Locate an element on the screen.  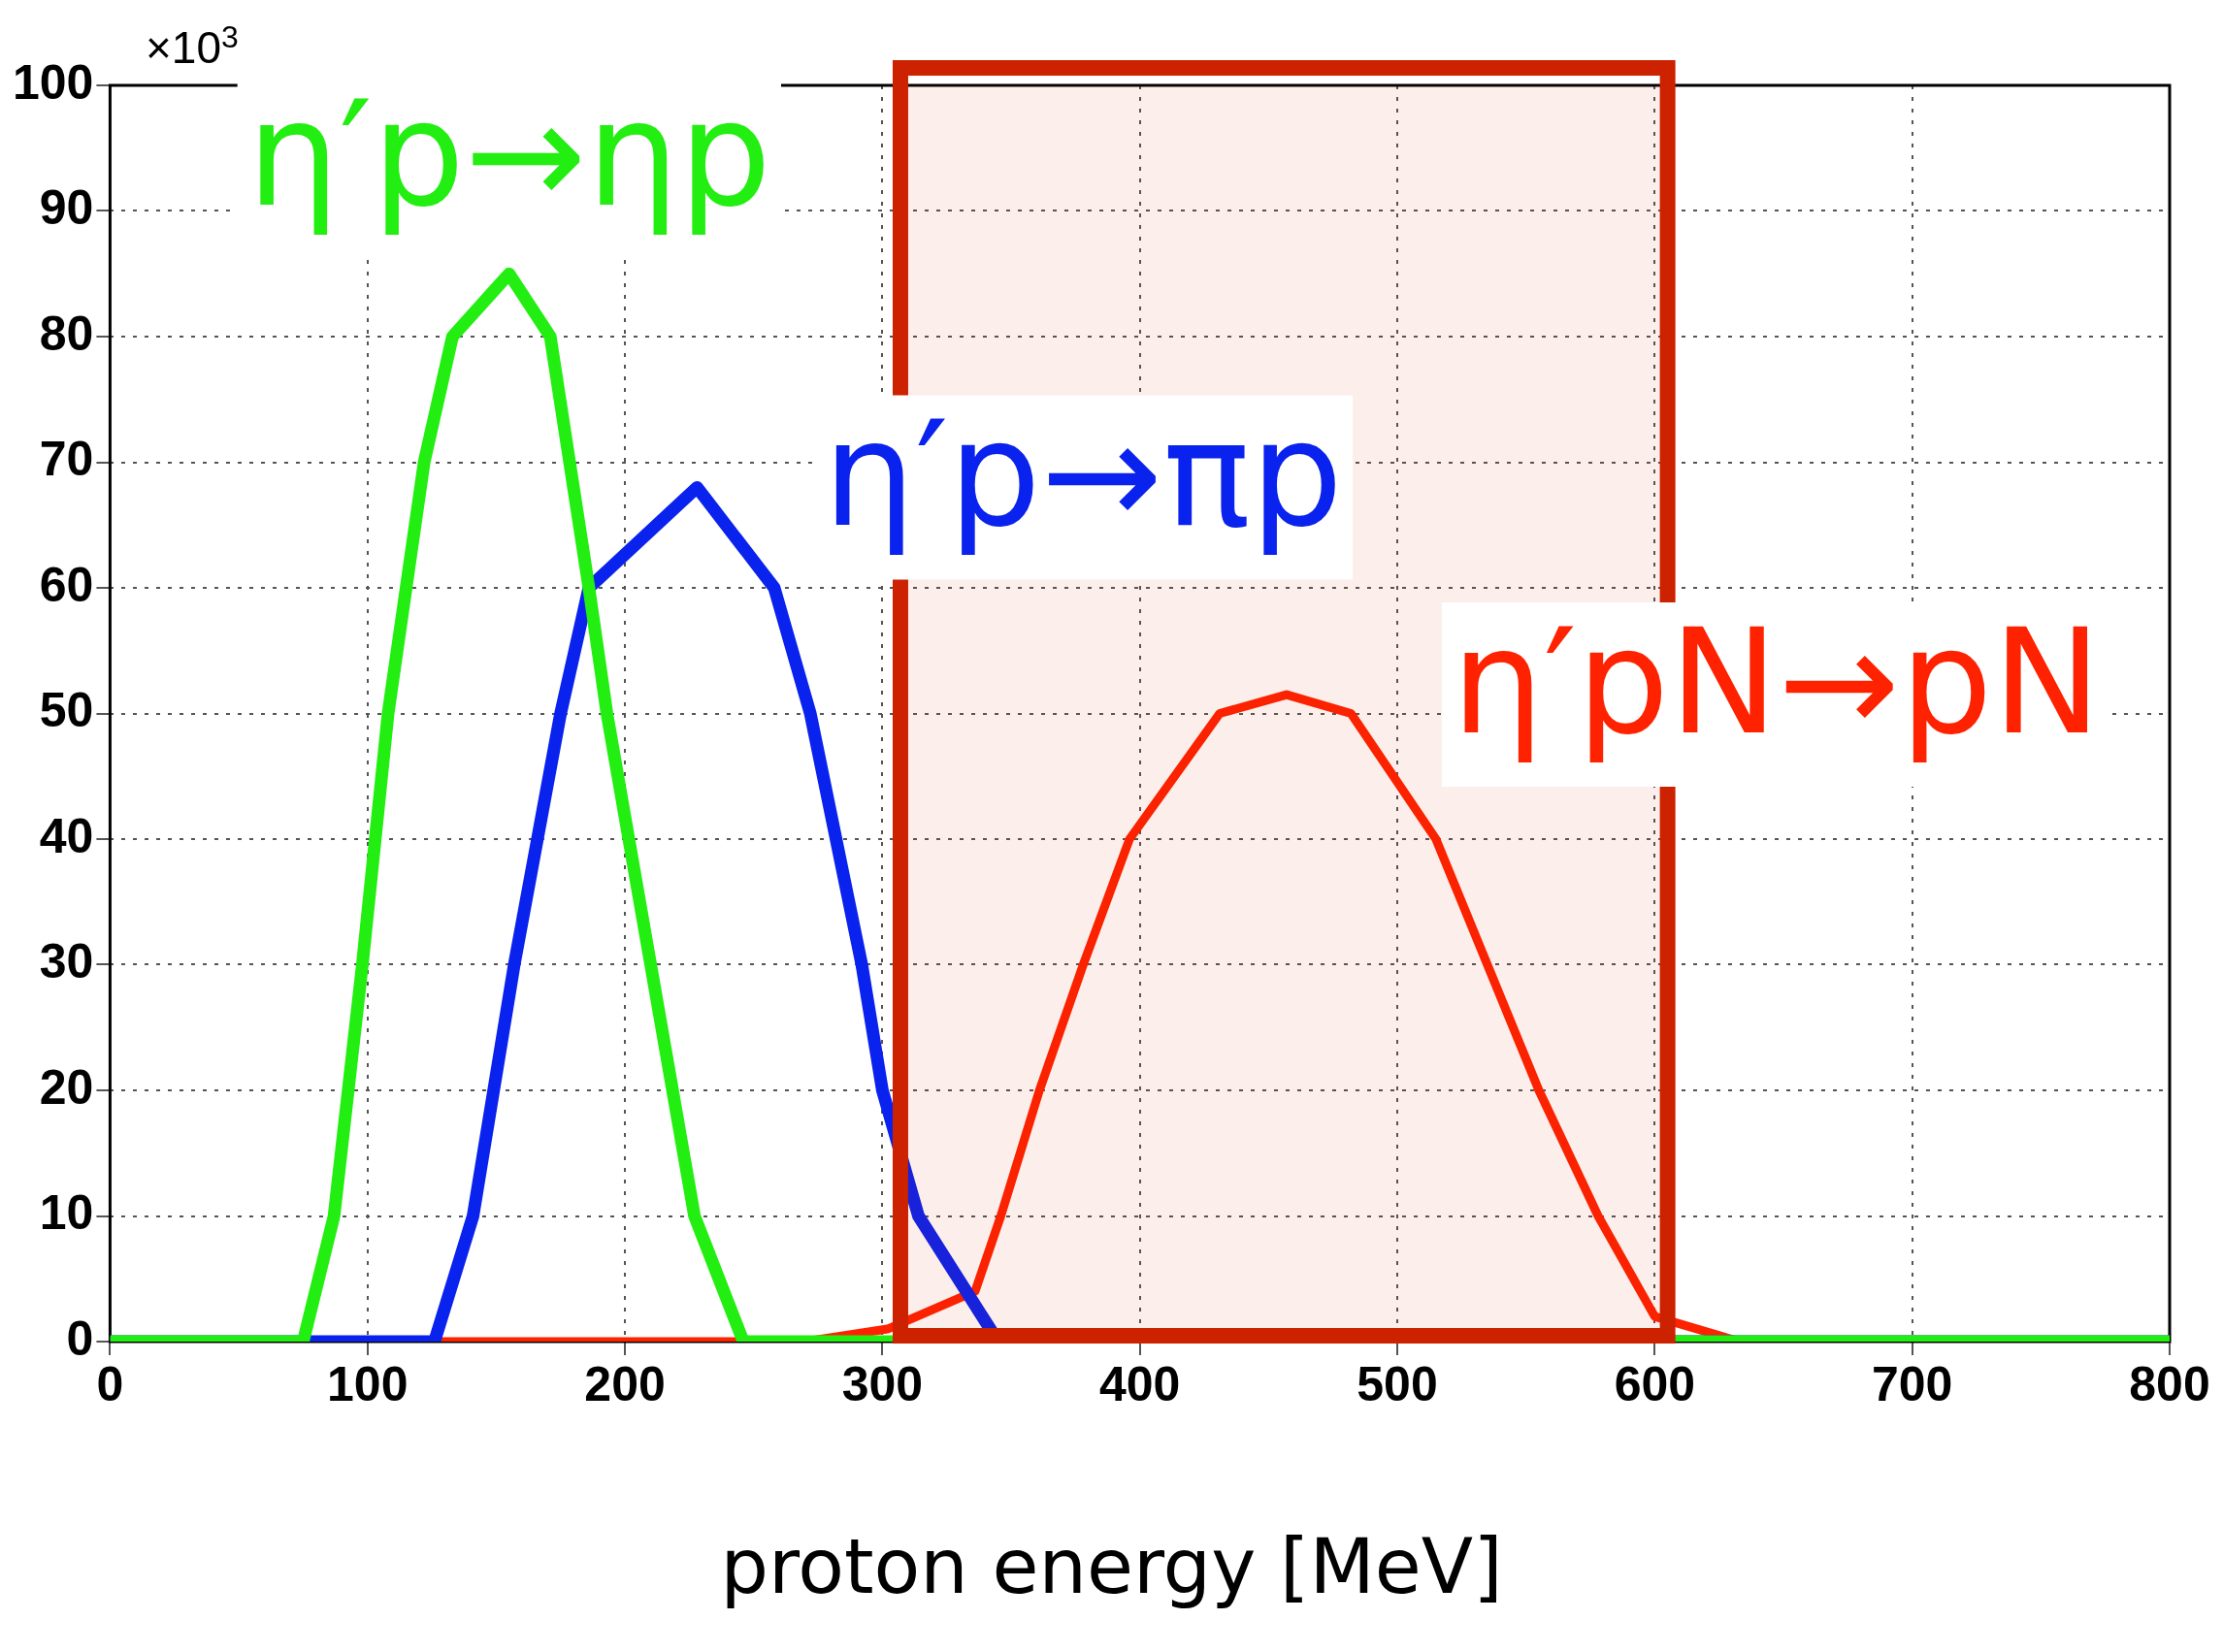
x-tick-label: 200 is located at coordinates (625, 1384).